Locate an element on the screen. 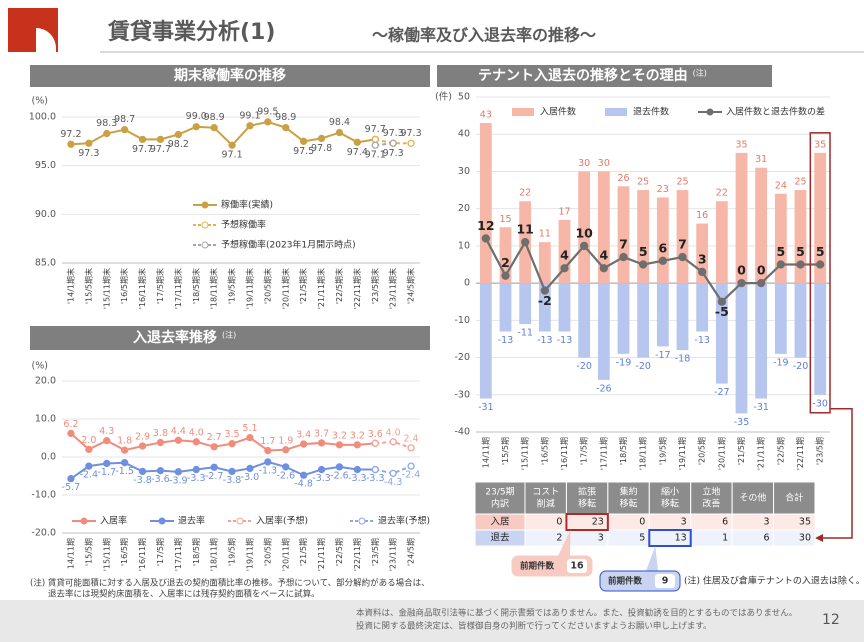  table-header: コスト is located at coordinates (545, 493).